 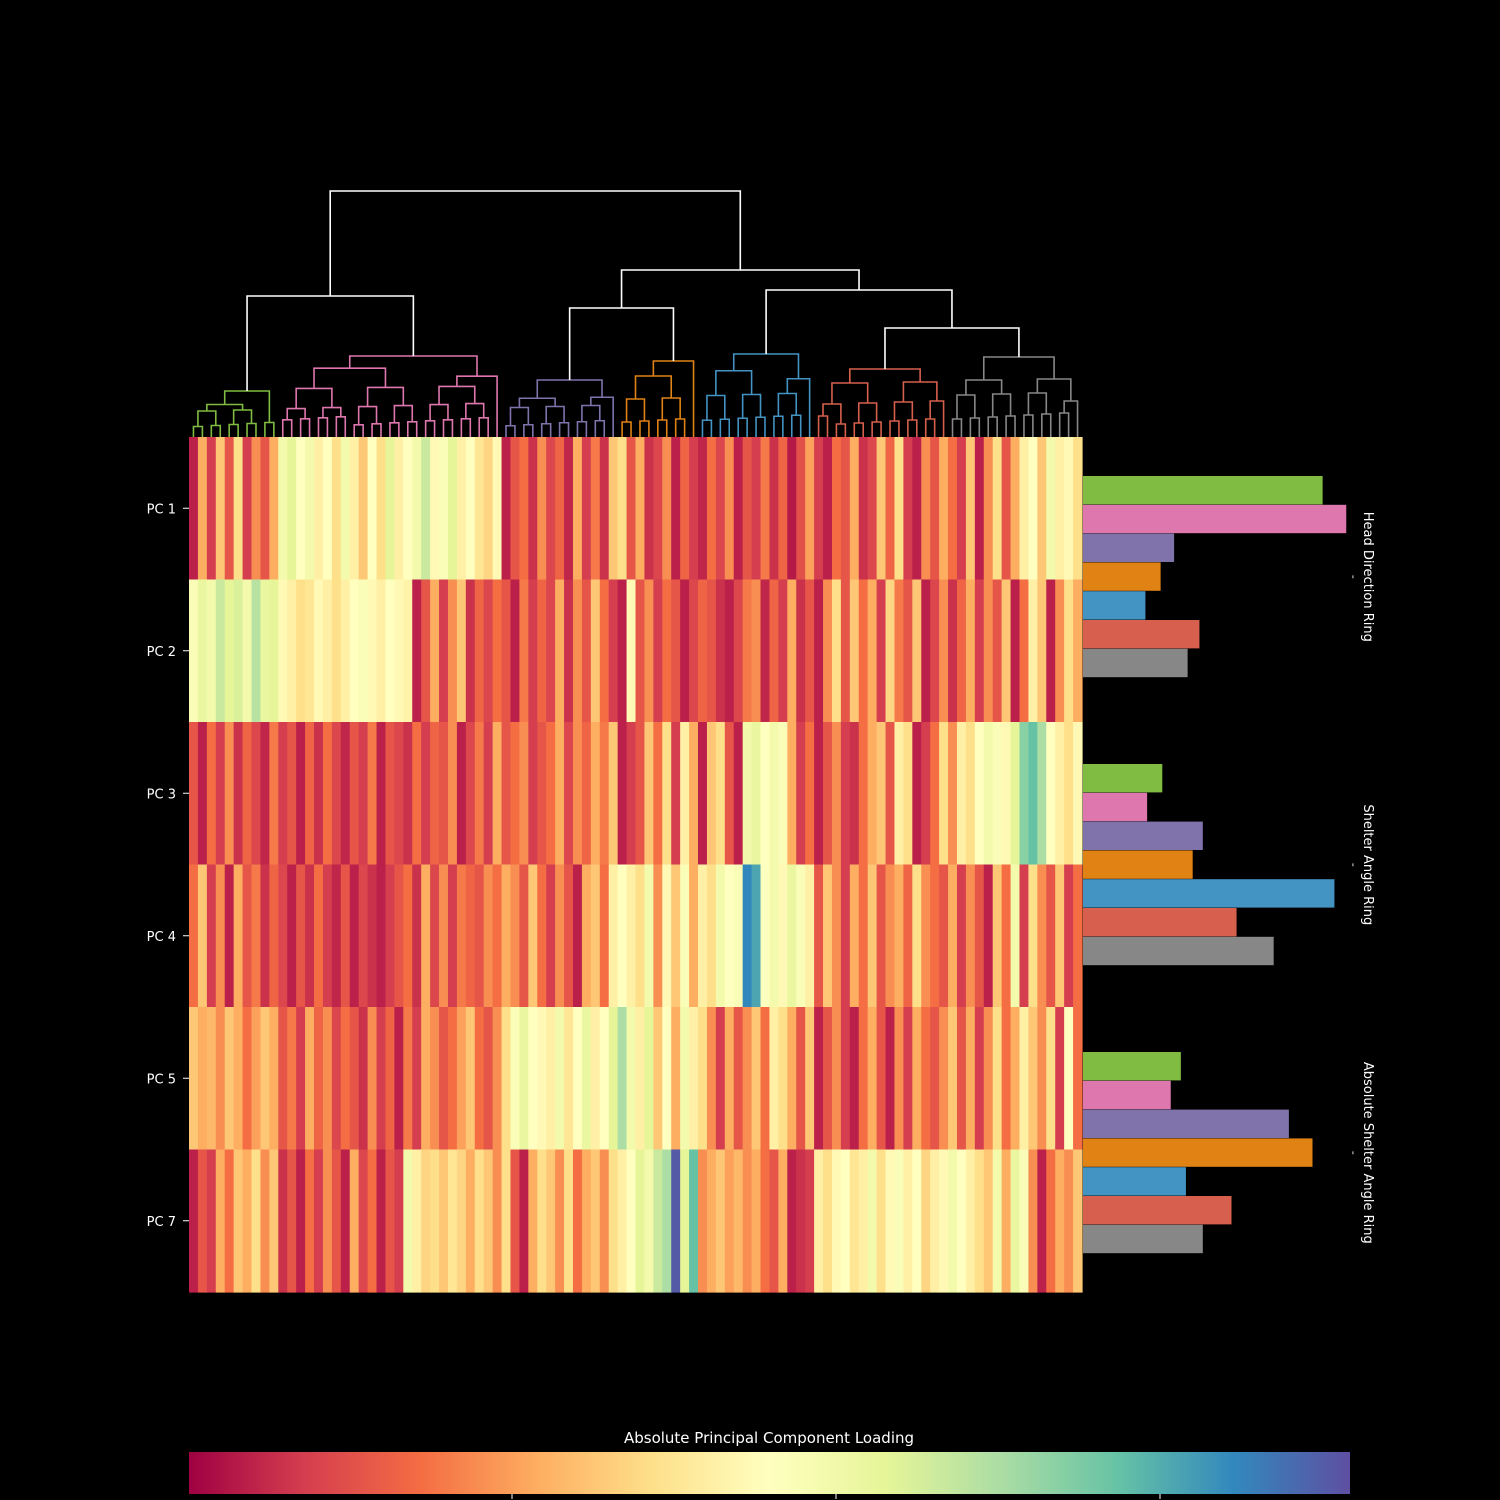 What do you see at coordinates (161, 652) in the screenshot?
I see `row-label: PC 2` at bounding box center [161, 652].